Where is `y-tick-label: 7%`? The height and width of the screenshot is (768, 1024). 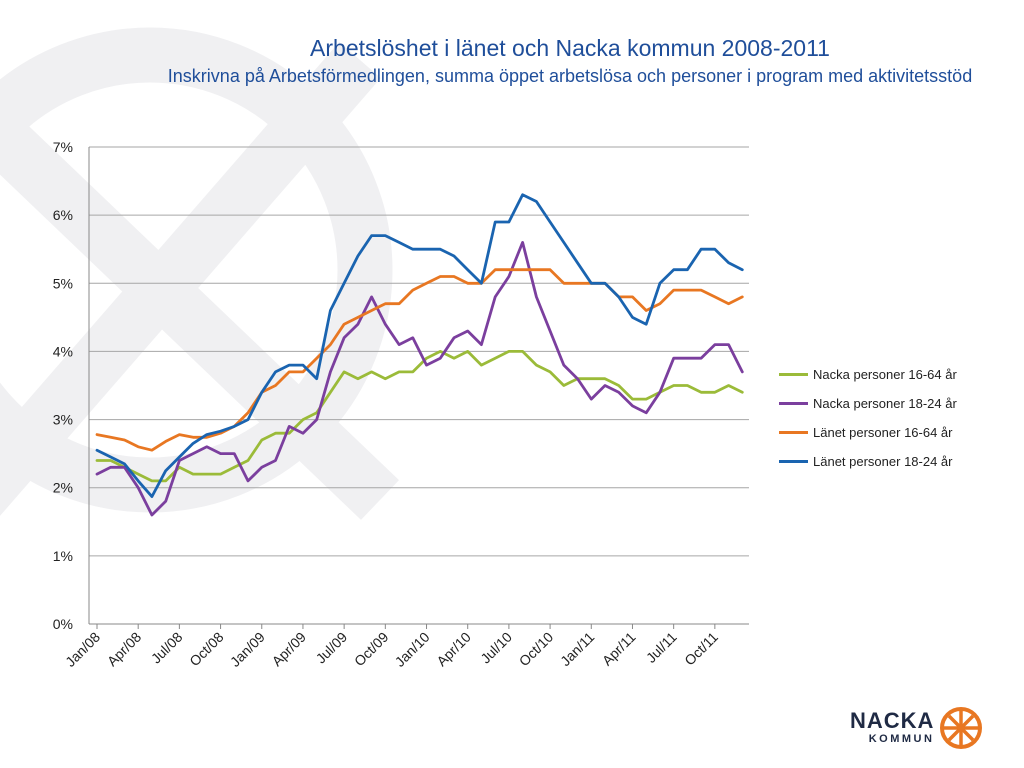 y-tick-label: 7% is located at coordinates (63, 147).